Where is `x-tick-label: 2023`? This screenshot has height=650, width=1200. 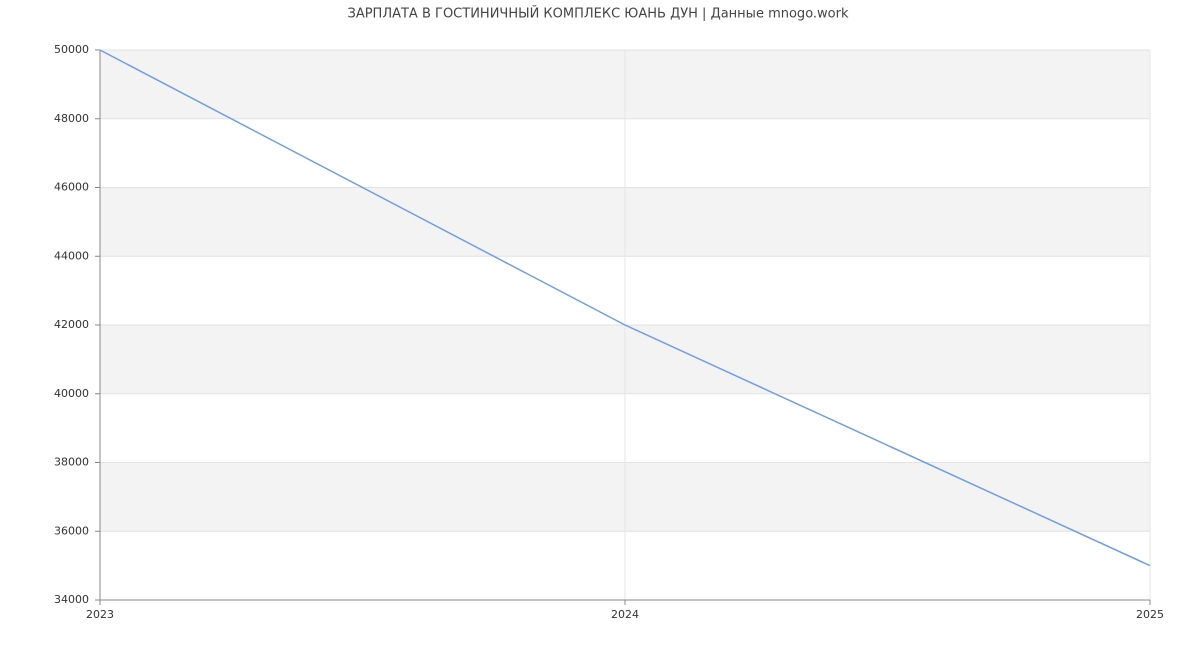
x-tick-label: 2023 is located at coordinates (100, 614).